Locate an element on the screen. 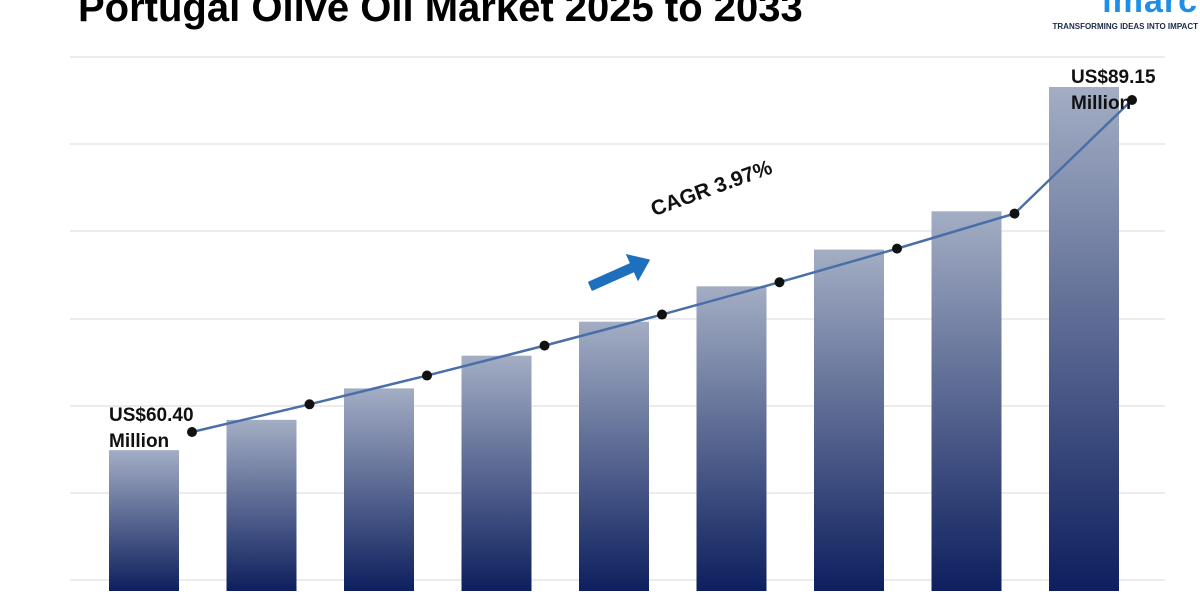 Image resolution: width=1200 pixels, height=600 pixels. end-value: US$89.15 is located at coordinates (1113, 77).